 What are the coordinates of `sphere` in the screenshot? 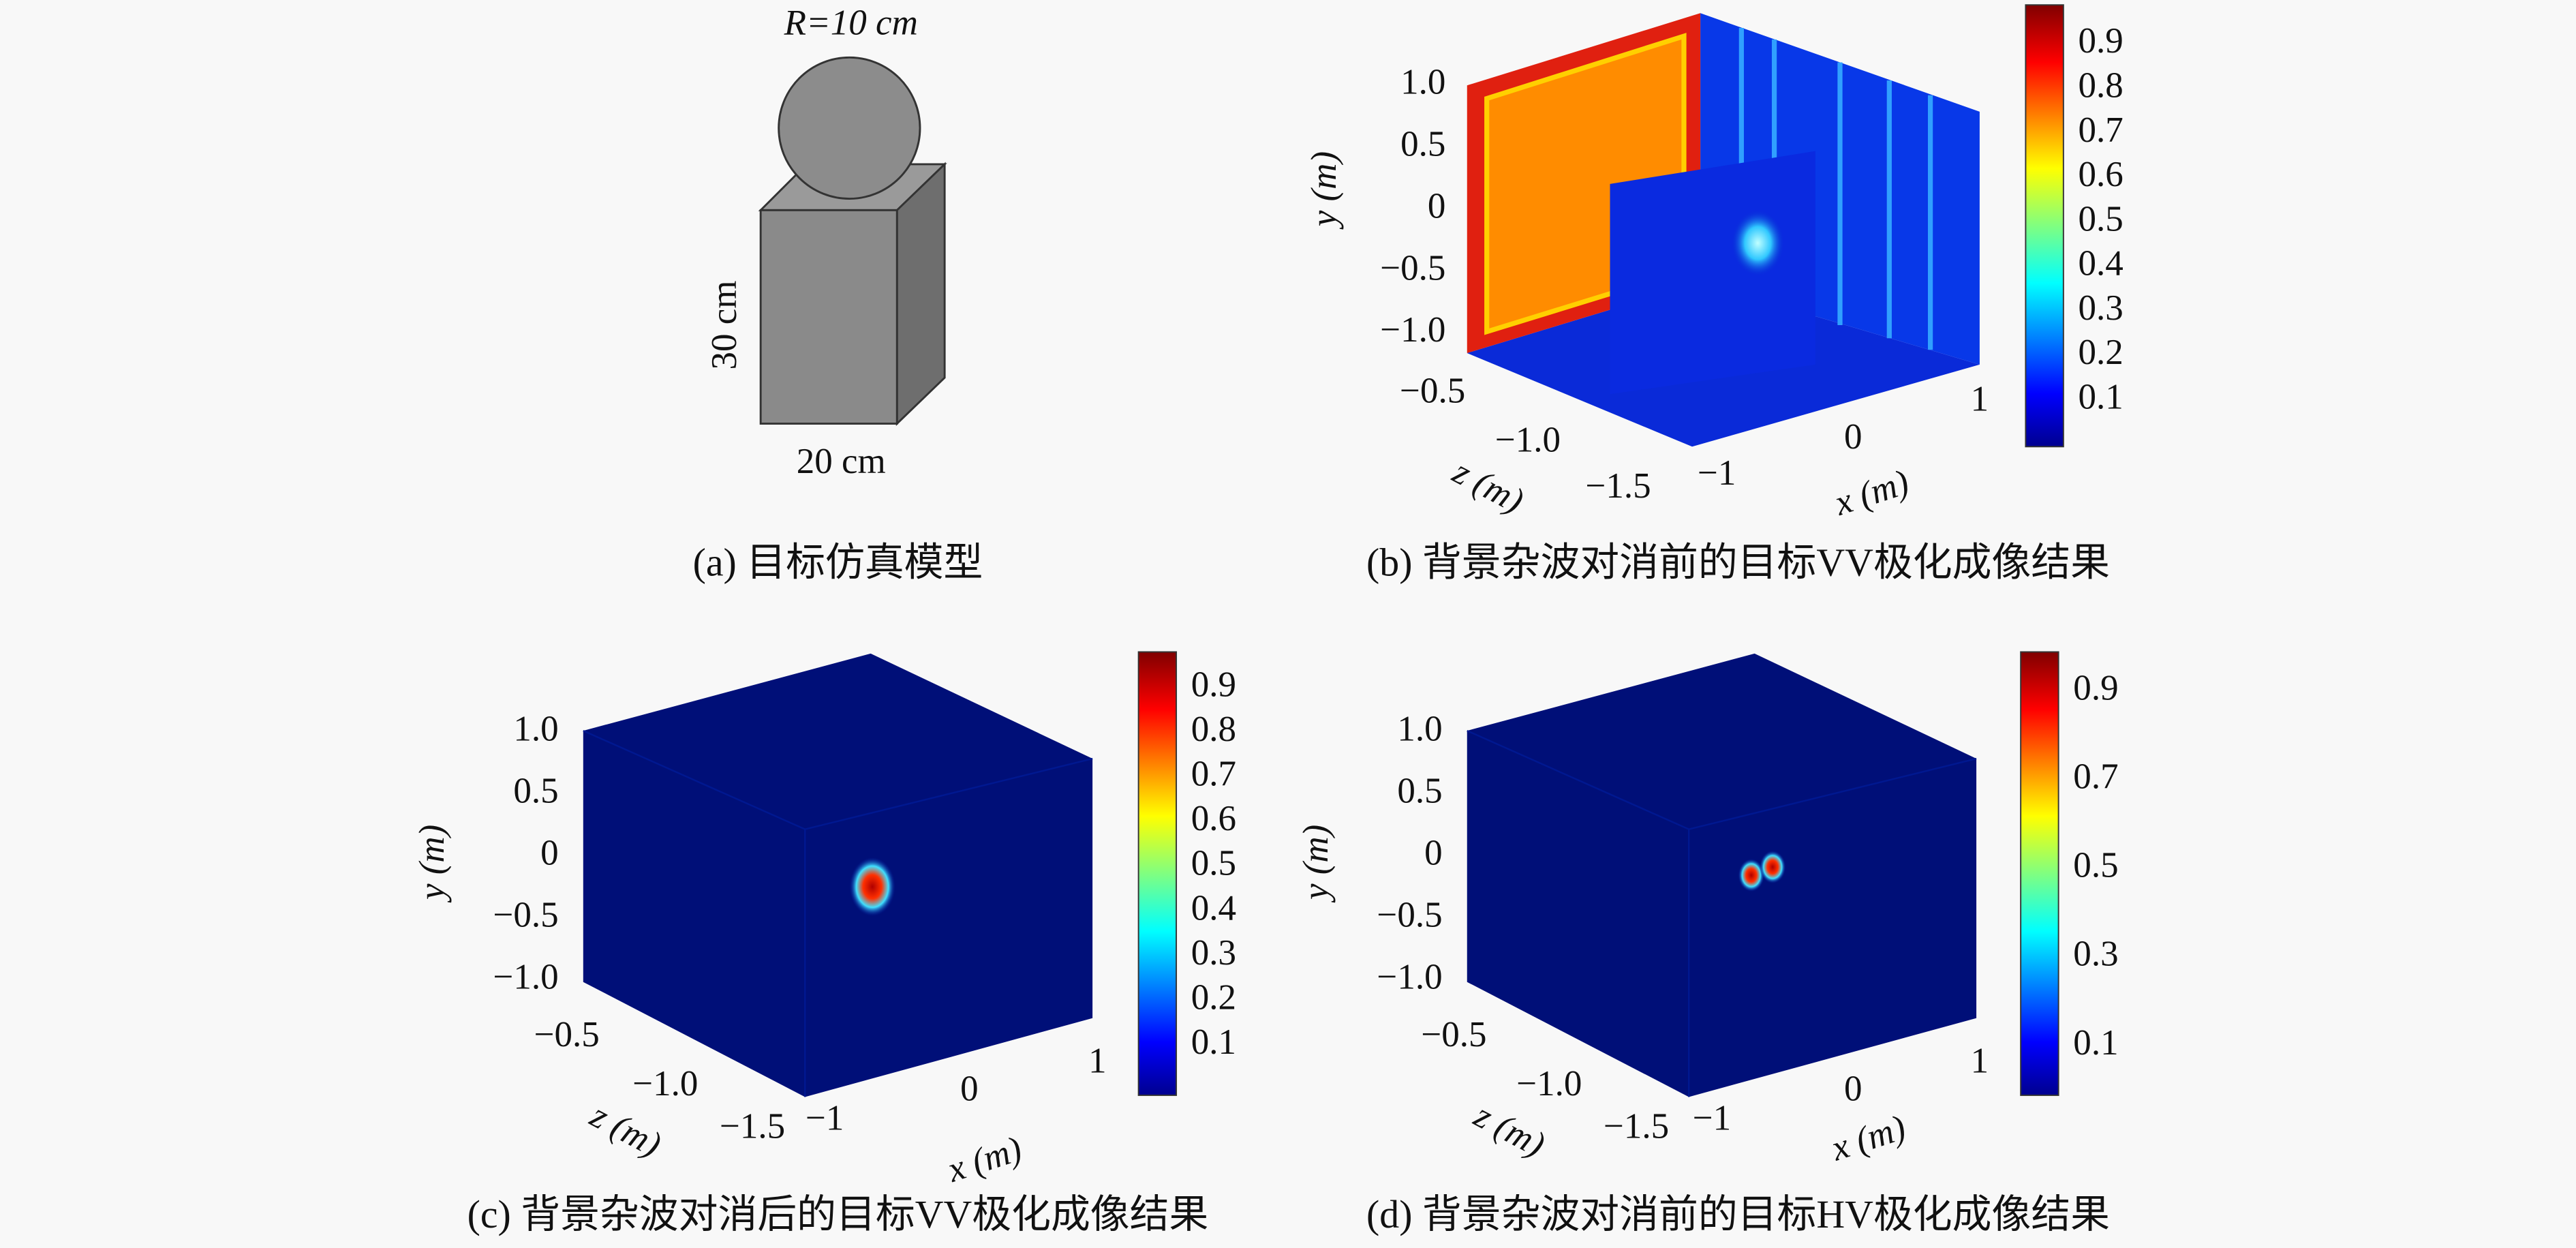 It's located at (849, 128).